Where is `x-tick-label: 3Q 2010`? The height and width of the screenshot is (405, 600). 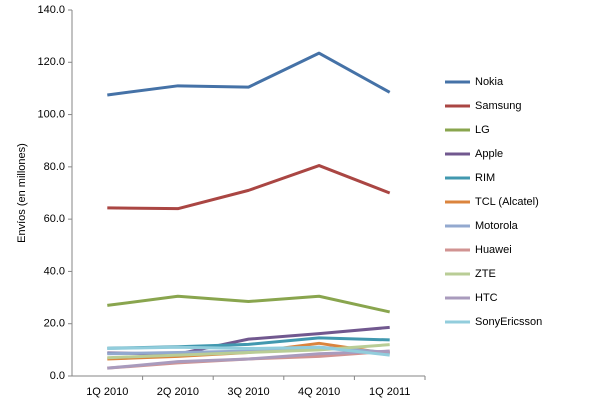
x-tick-label: 3Q 2010 is located at coordinates (248, 392).